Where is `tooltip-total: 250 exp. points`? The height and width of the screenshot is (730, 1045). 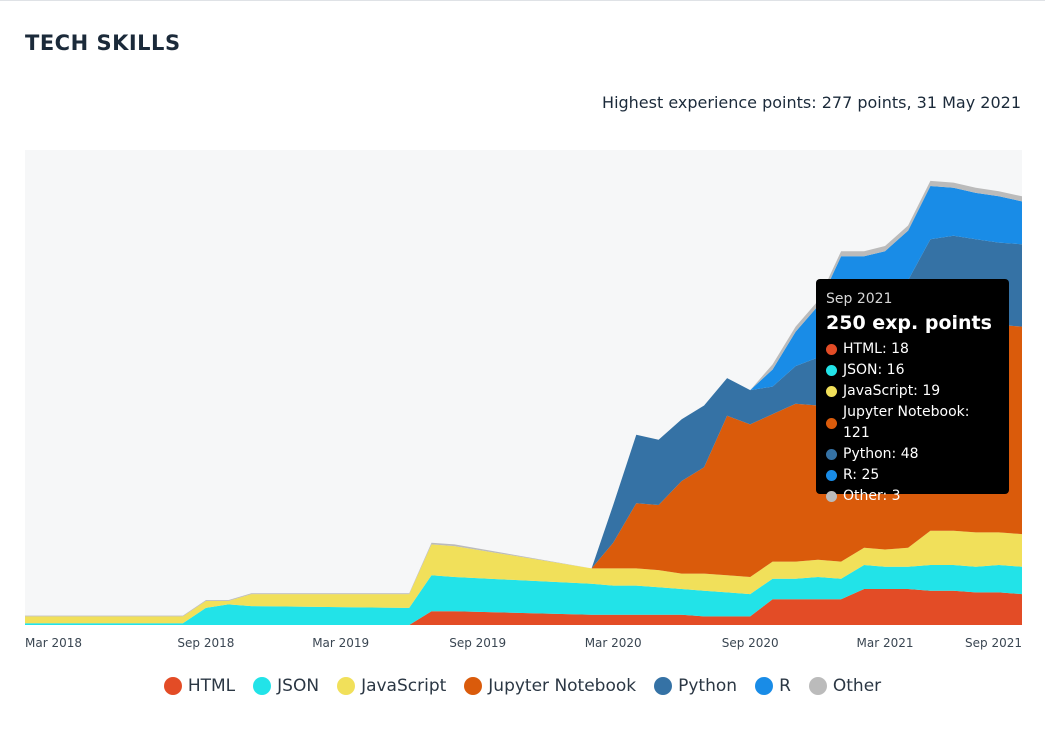 tooltip-total: 250 exp. points is located at coordinates (909, 323).